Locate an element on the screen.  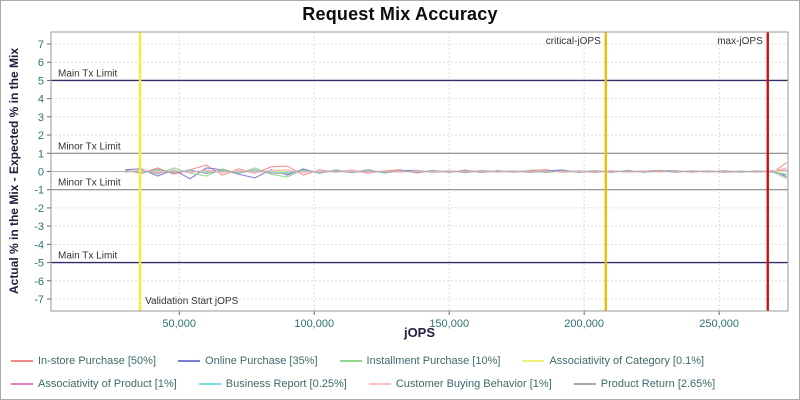
series-line-in-store-purchase is located at coordinates (456, 168).